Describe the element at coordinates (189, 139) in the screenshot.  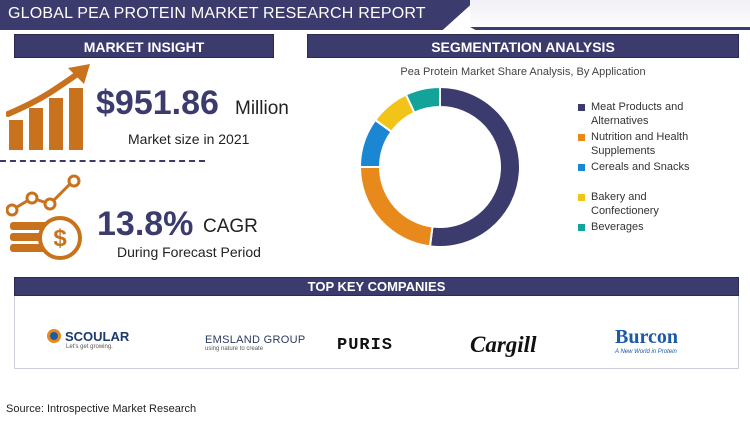
I see `market-size-caption: Market size in 2021` at that location.